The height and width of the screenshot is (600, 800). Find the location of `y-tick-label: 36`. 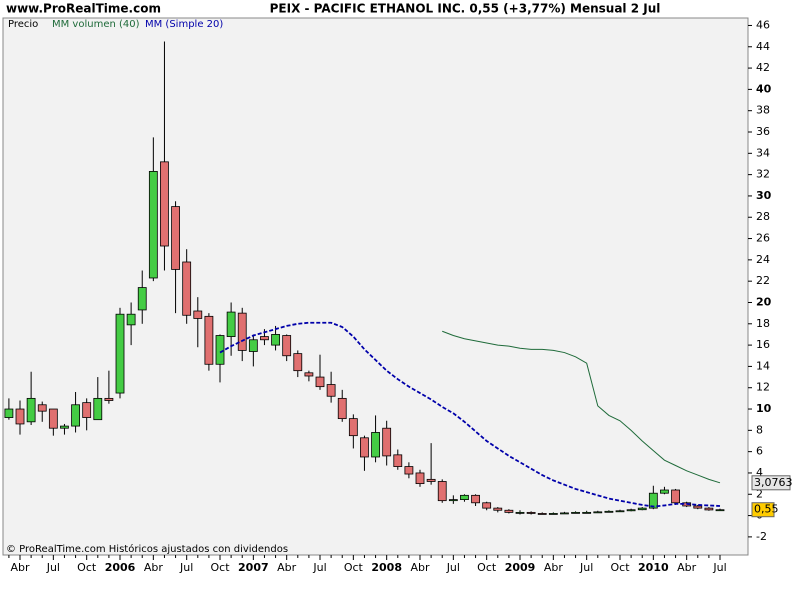

y-tick-label: 36 is located at coordinates (763, 131).